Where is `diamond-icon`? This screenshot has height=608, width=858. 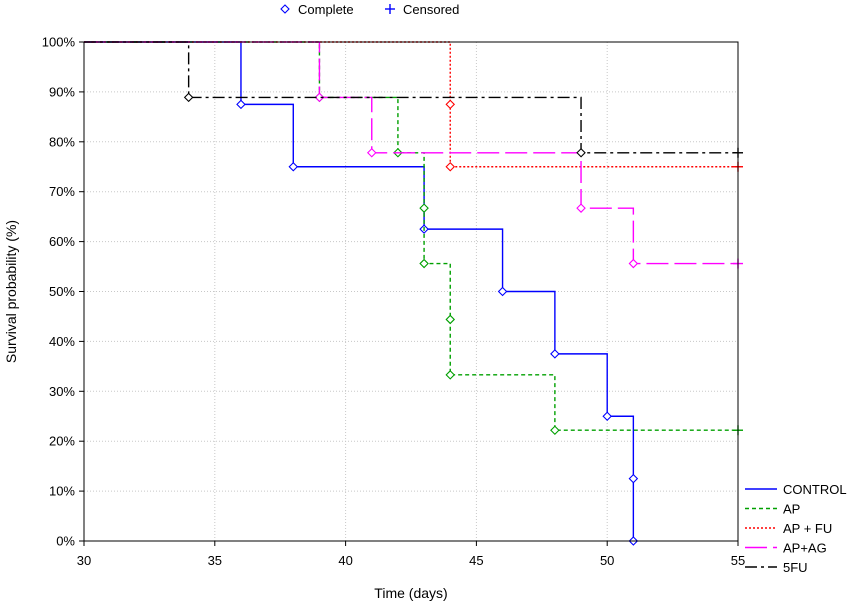 diamond-icon is located at coordinates (285, 9).